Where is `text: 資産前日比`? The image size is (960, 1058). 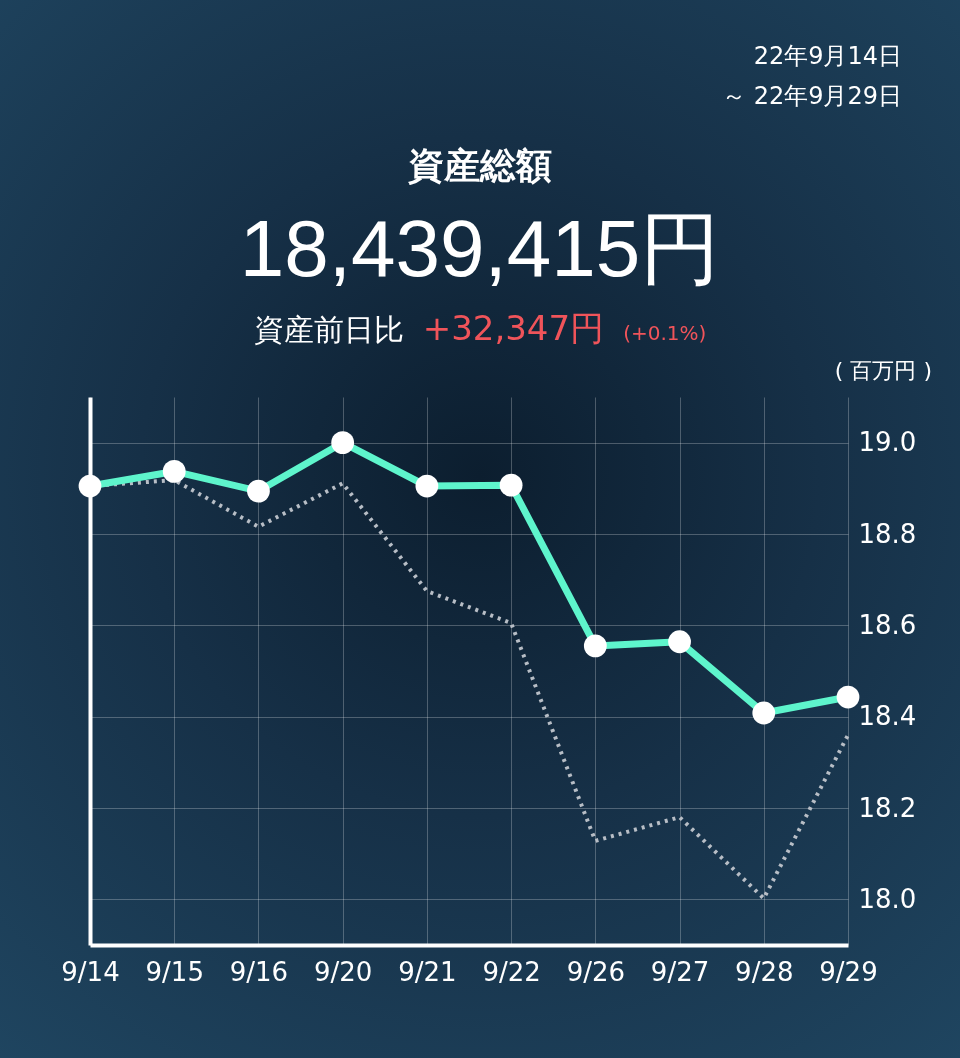
text: 資産前日比 is located at coordinates (328, 329).